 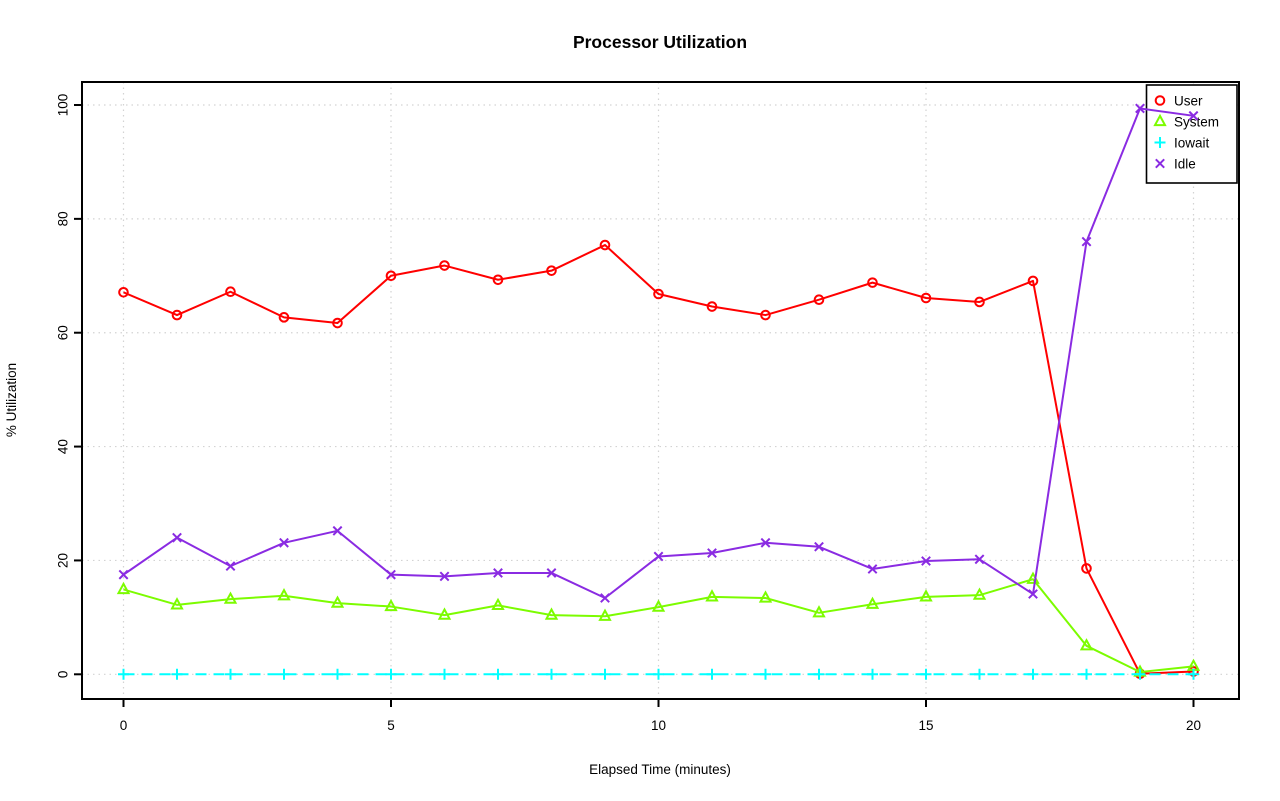 I want to click on y-tick-label: 80, so click(x=63, y=218).